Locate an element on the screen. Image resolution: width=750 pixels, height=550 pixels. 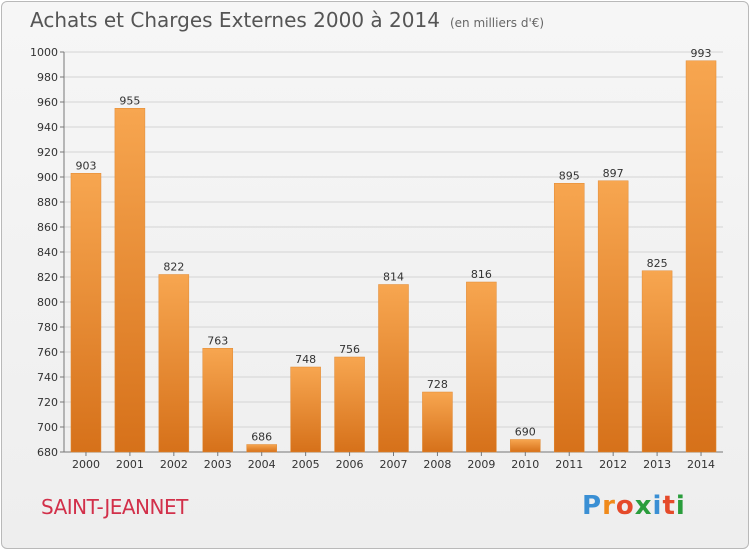
x-tick-label-2012: 2012 is located at coordinates (613, 464).